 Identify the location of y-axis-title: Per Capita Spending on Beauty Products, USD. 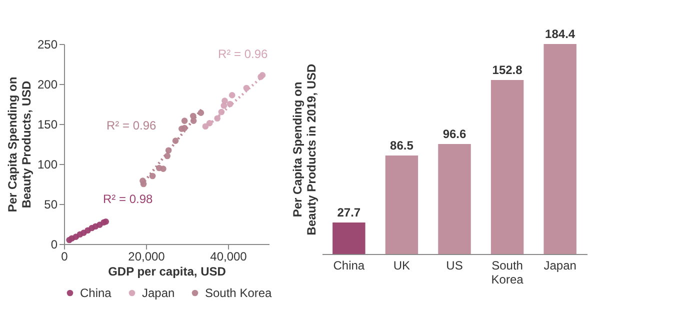
(19, 144).